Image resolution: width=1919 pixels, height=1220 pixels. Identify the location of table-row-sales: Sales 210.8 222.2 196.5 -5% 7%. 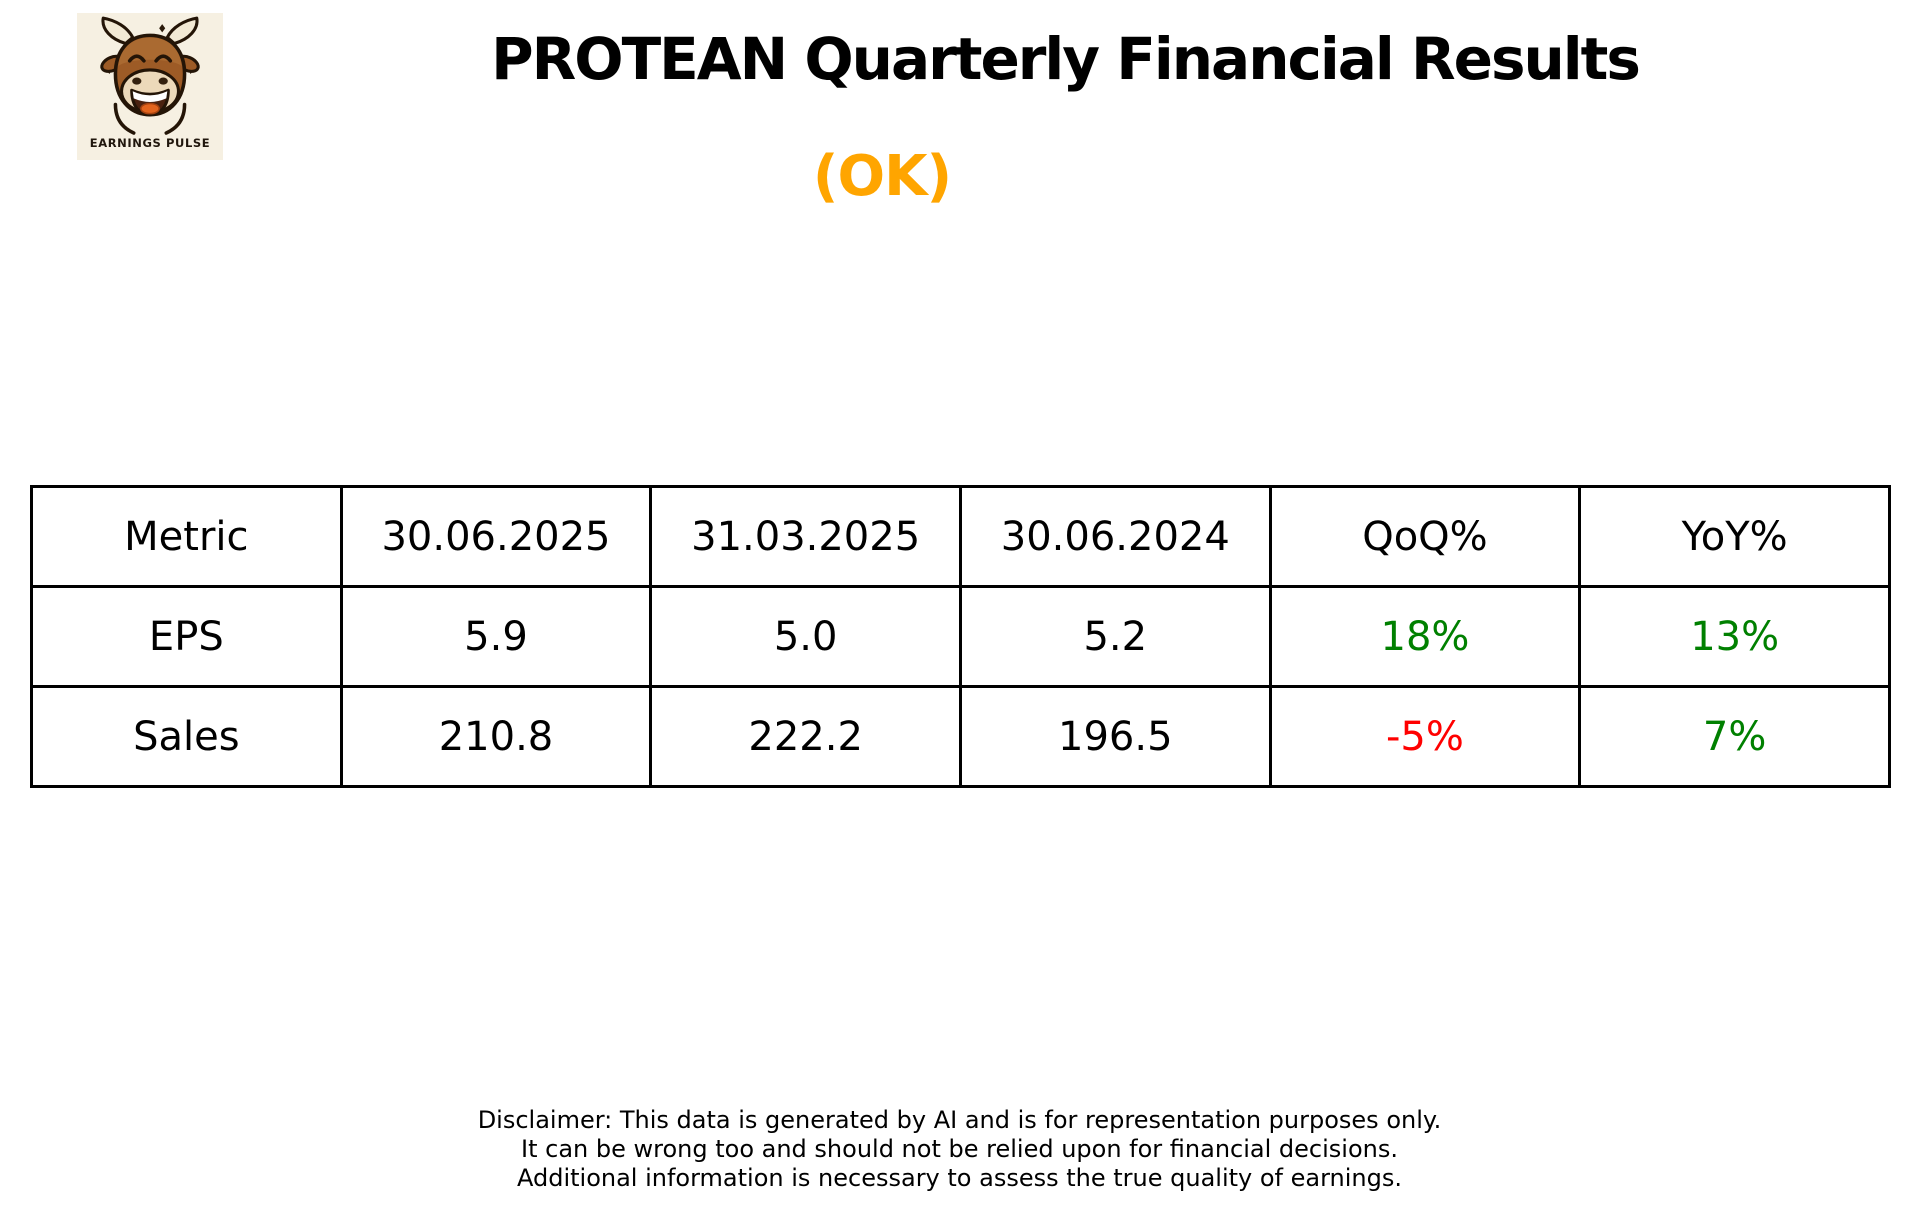
(960, 736).